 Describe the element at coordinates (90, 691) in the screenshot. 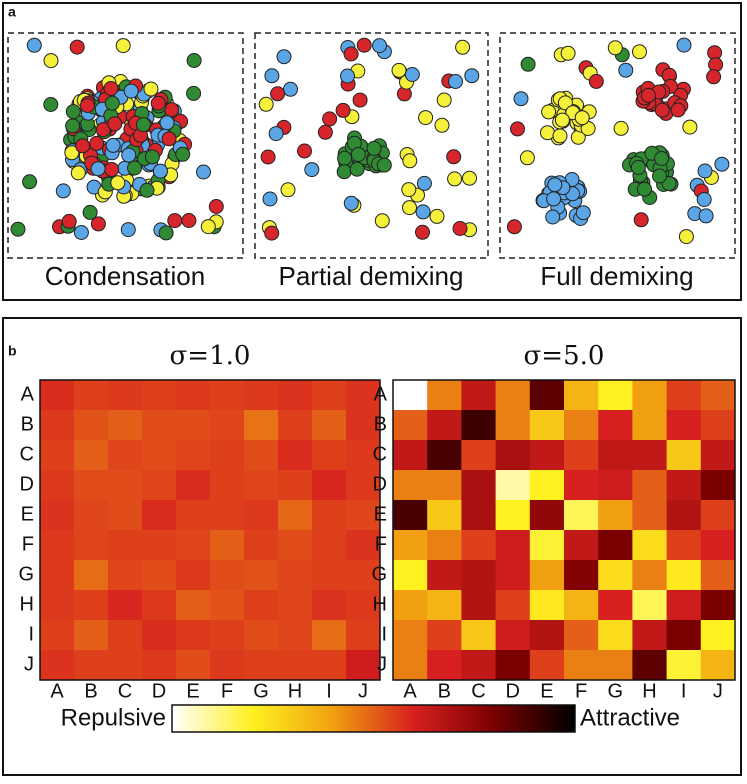

I see `column-label: B` at that location.